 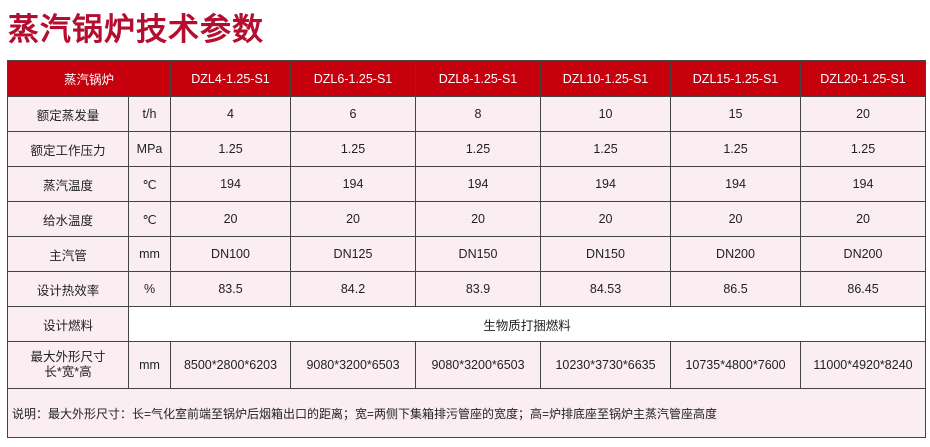 I want to click on row-label: 设计热效率, so click(x=68, y=289).